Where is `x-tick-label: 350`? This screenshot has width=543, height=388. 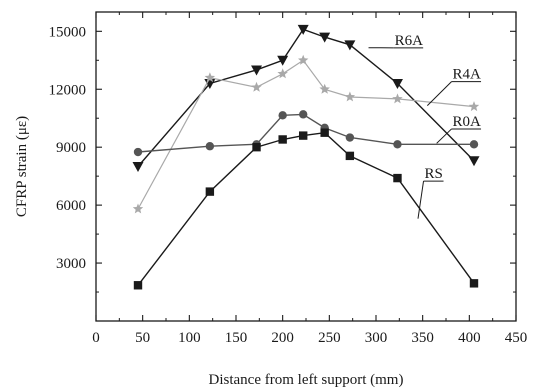 x-tick-label: 350 is located at coordinates (422, 338).